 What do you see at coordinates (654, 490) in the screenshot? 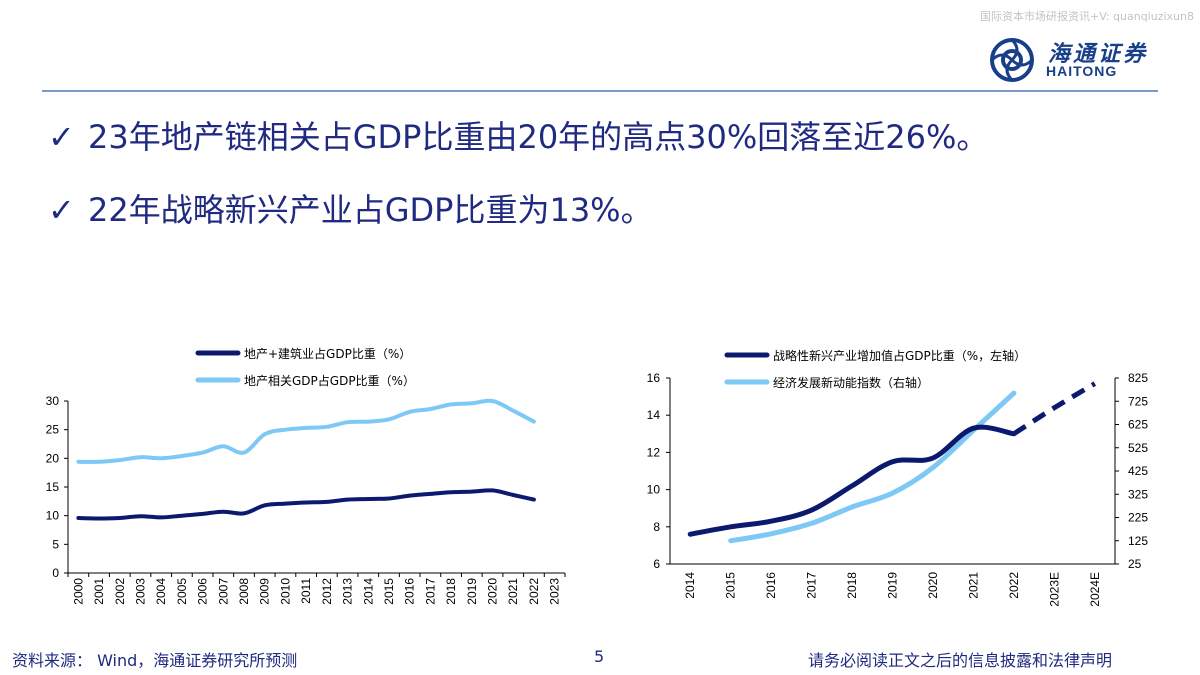
I see `left-y-tick-label: 10` at bounding box center [654, 490].